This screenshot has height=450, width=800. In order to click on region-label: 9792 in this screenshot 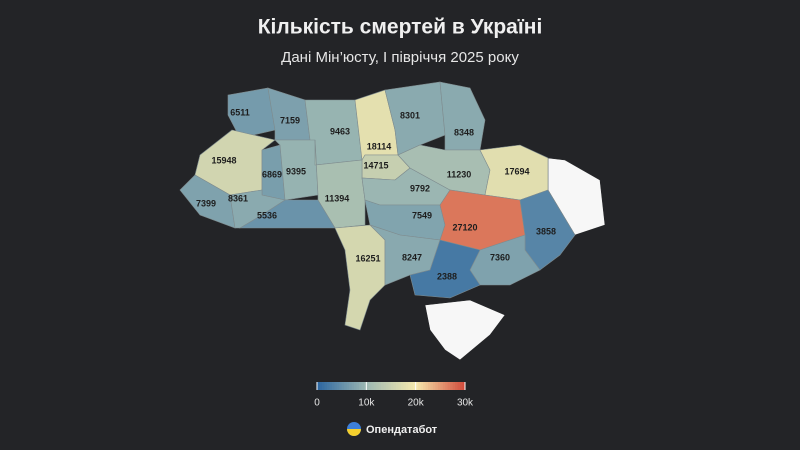, I will do `click(420, 188)`.